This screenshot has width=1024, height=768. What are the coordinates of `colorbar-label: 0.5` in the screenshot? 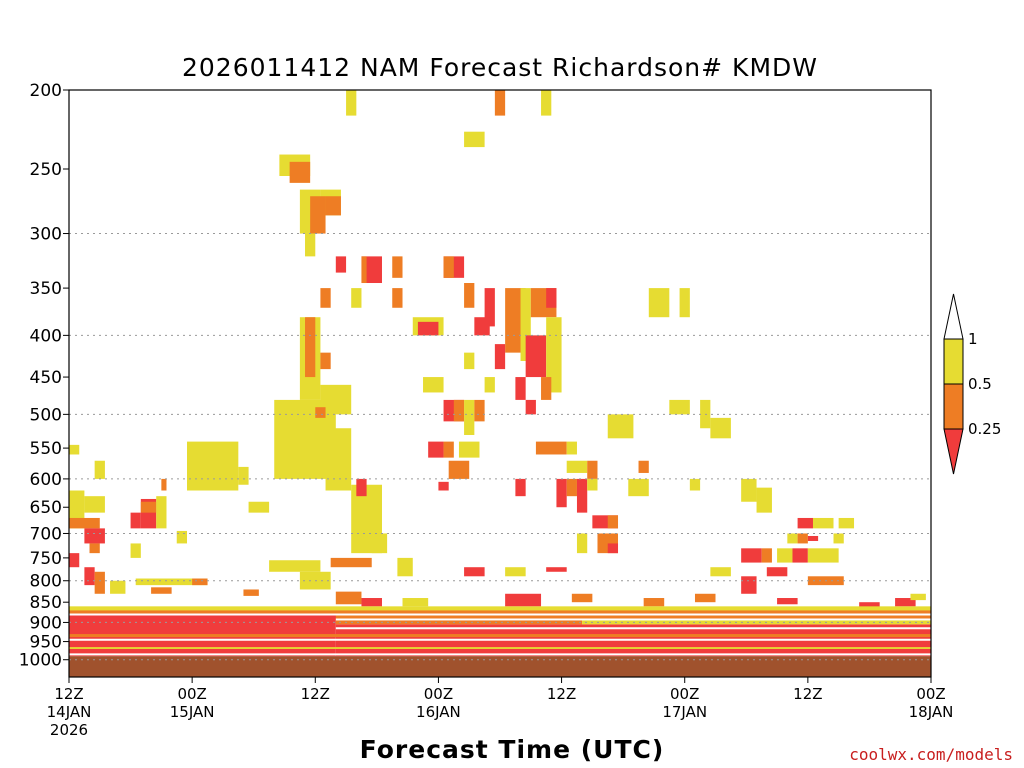 It's located at (980, 384).